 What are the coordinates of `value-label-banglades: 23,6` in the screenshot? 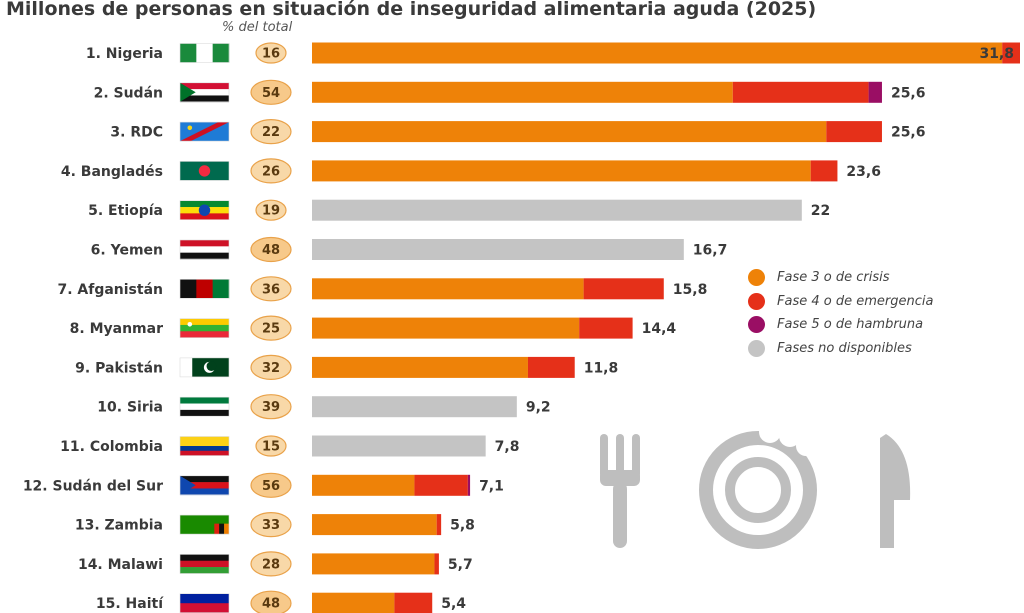 It's located at (863, 172).